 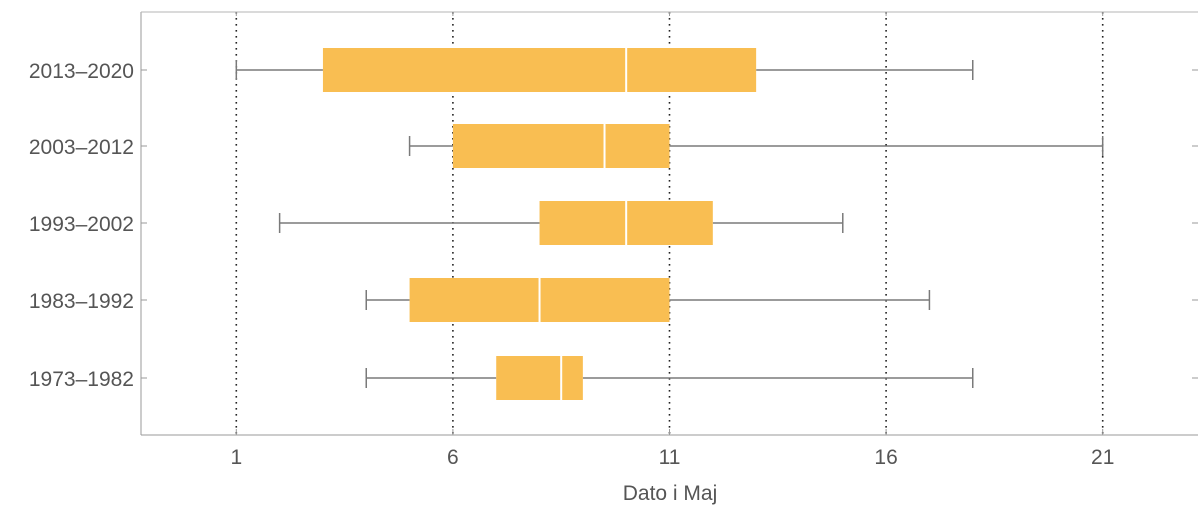 I want to click on box-rect-2013–2020, so click(x=539, y=70).